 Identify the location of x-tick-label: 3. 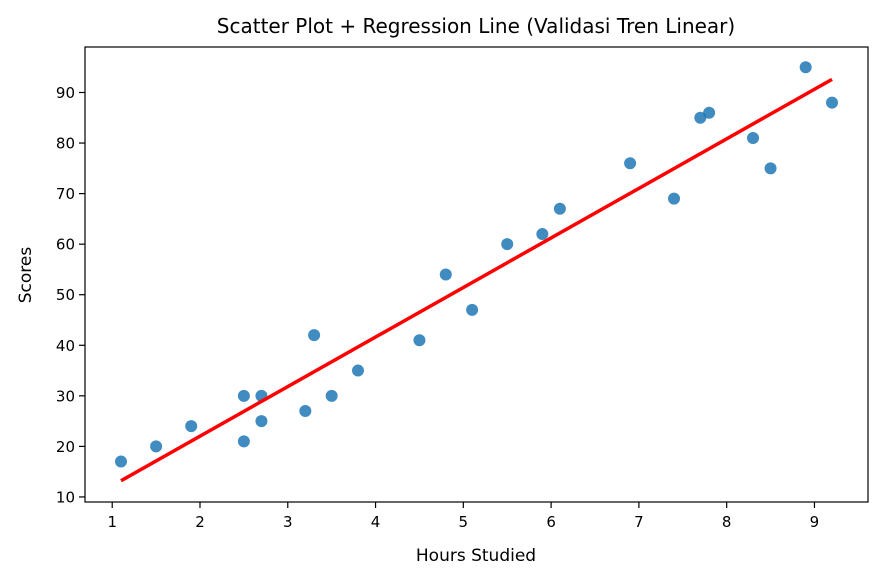
(288, 522).